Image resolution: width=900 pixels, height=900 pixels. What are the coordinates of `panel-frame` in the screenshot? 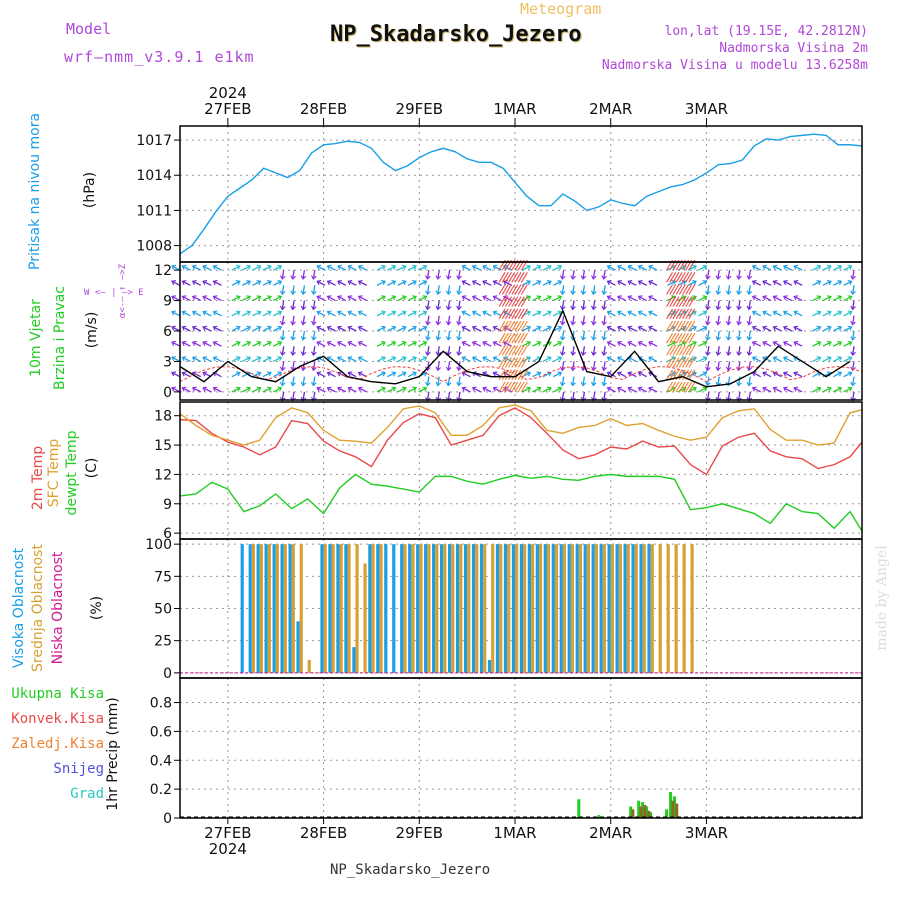 It's located at (521, 331).